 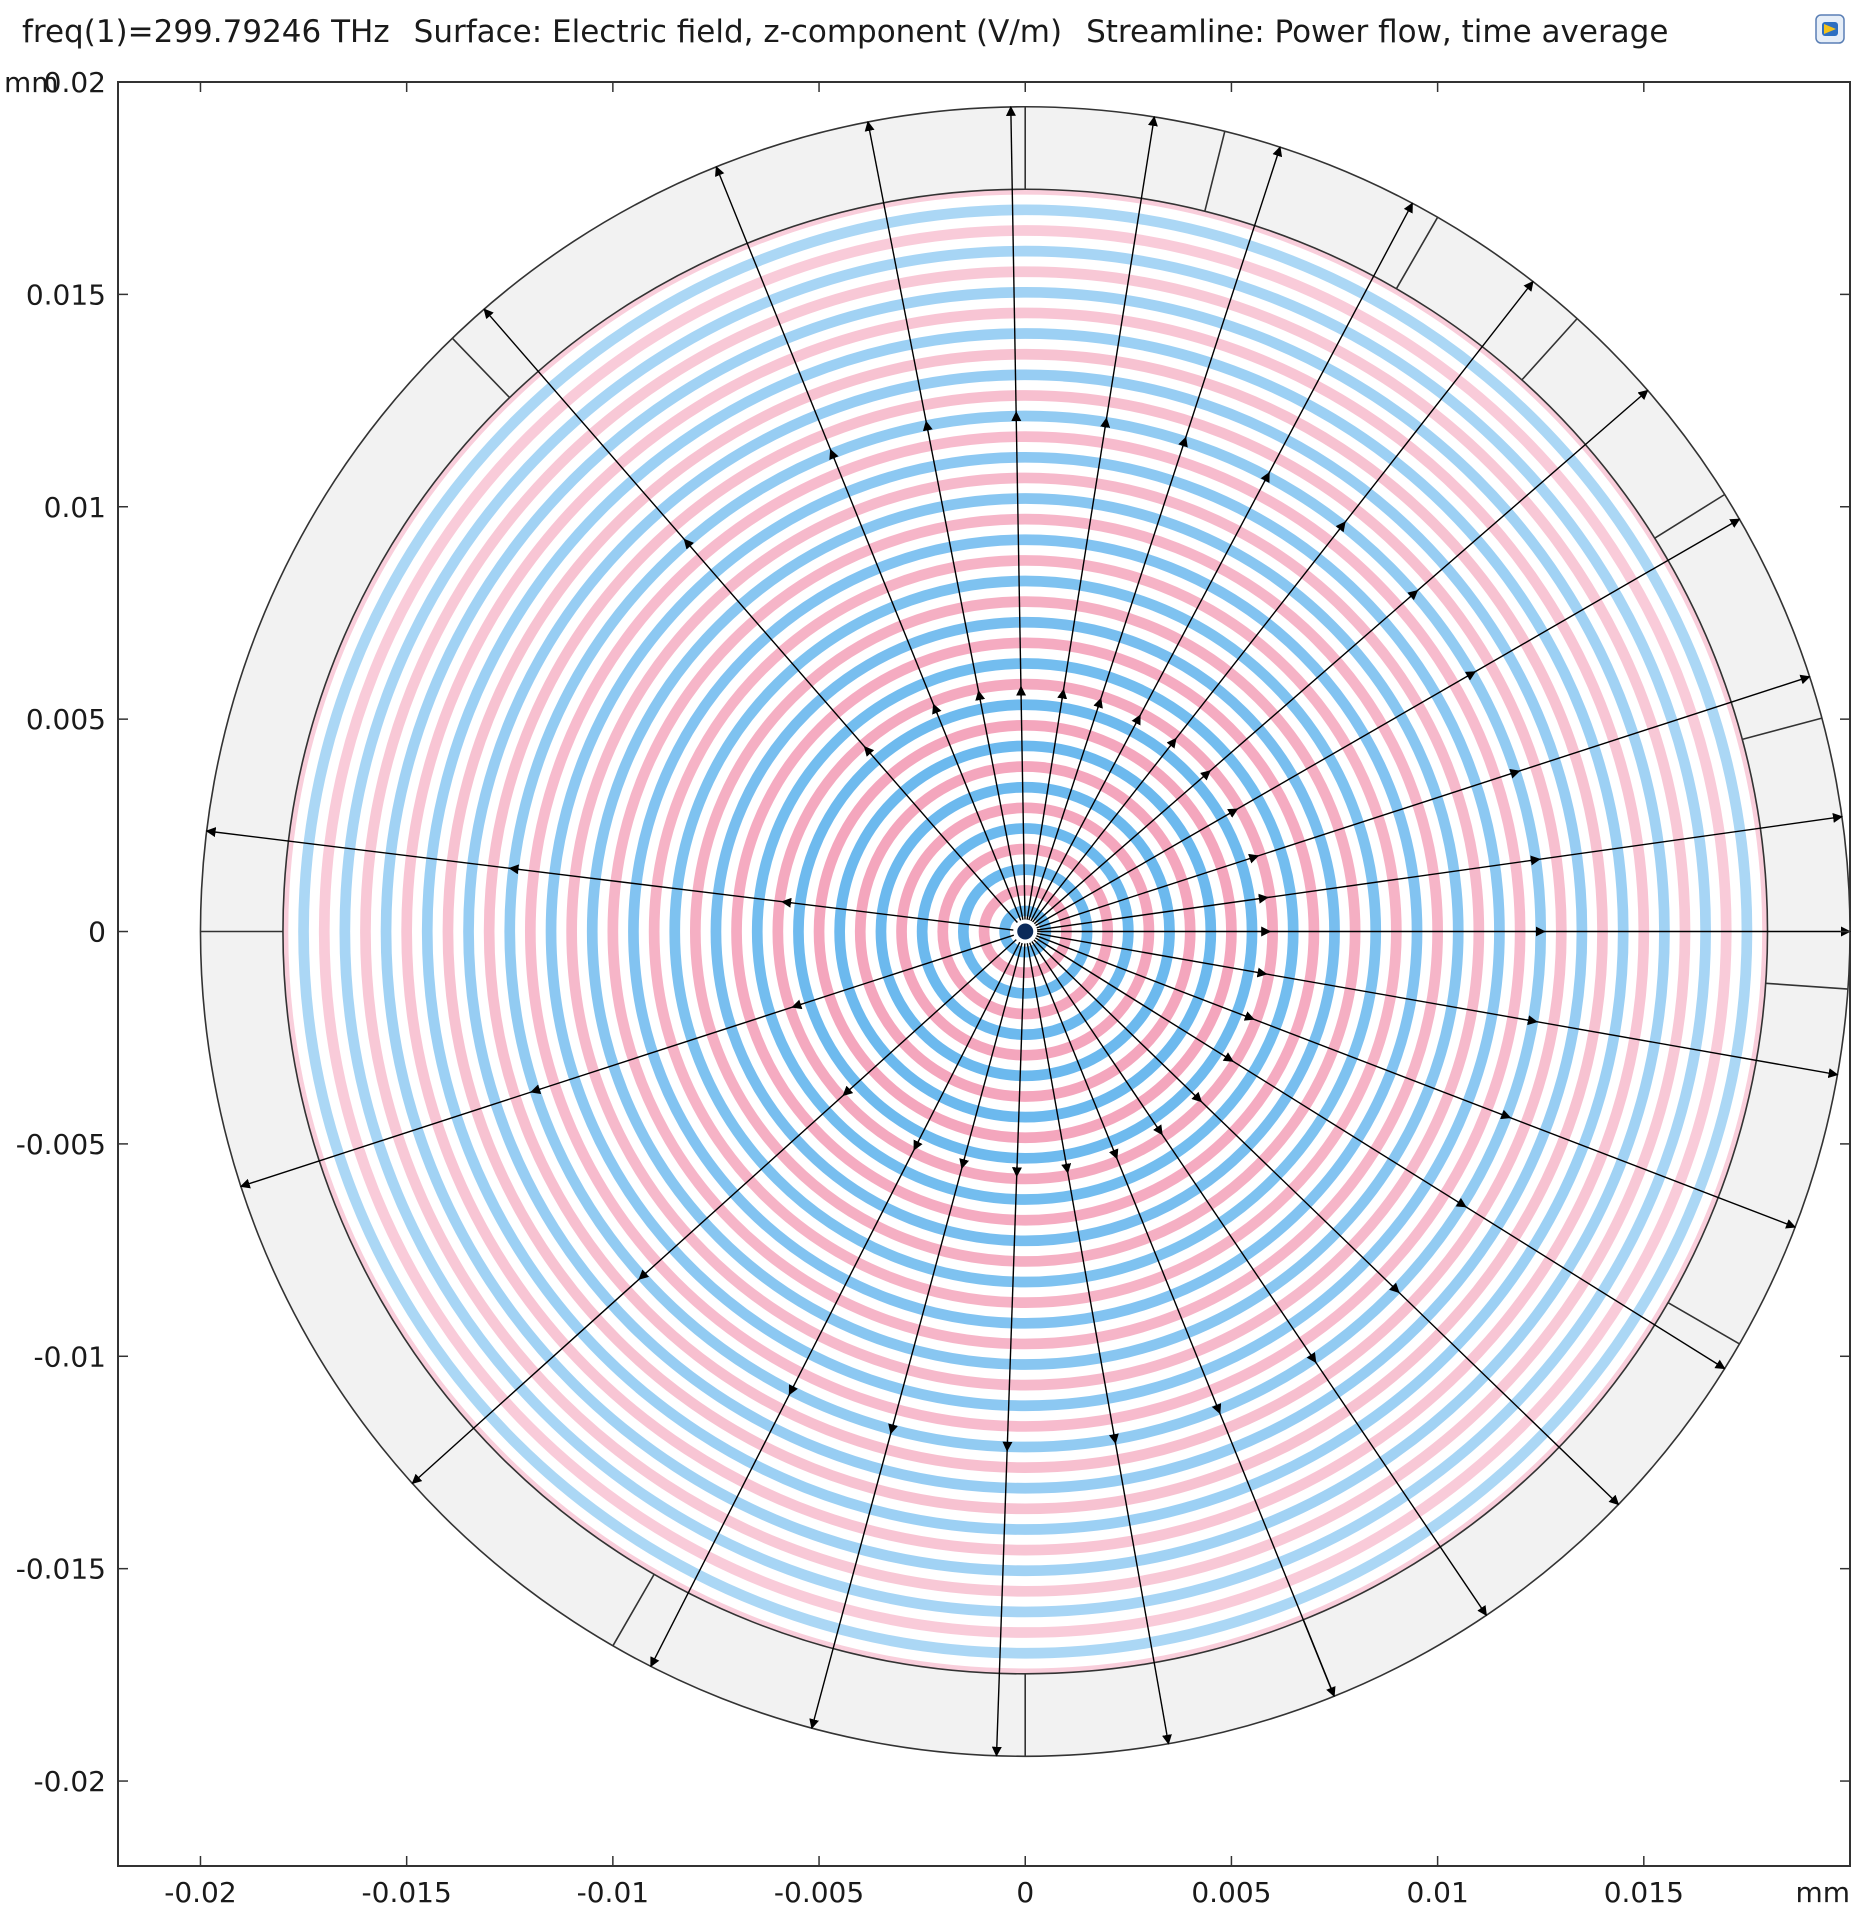 What do you see at coordinates (31, 82) in the screenshot?
I see `y-unit-label: mm` at bounding box center [31, 82].